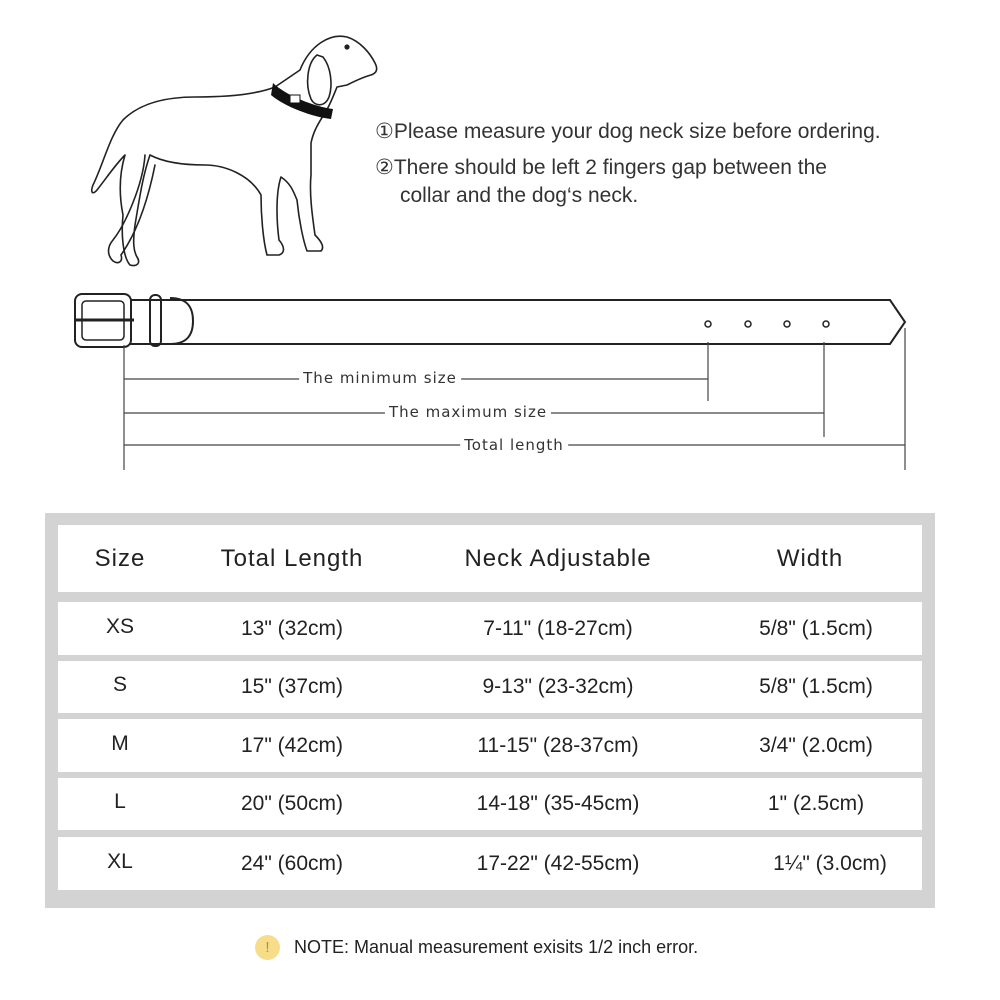 Image resolution: width=1000 pixels, height=1000 pixels. I want to click on cell-width: 3/4" (2.0cm), so click(816, 745).